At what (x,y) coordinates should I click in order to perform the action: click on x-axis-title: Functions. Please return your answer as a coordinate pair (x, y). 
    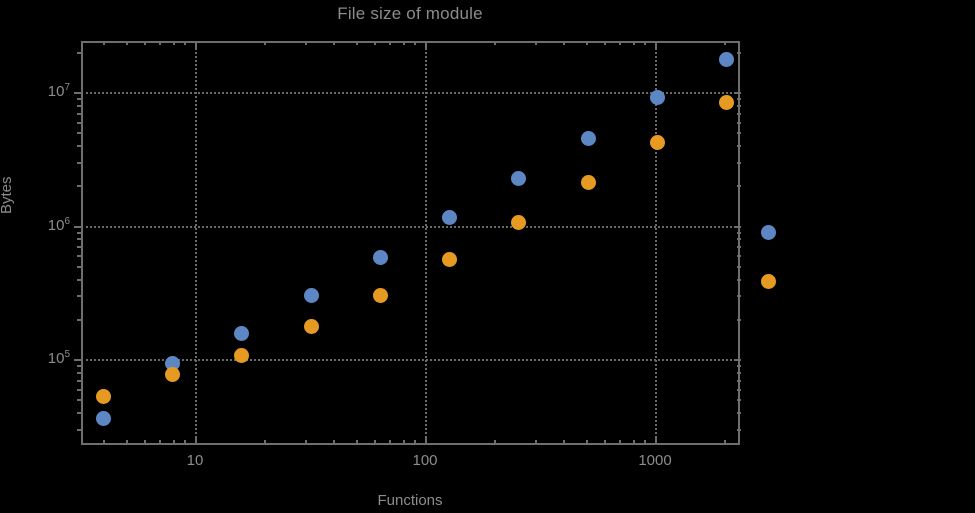
    Looking at the image, I should click on (410, 500).